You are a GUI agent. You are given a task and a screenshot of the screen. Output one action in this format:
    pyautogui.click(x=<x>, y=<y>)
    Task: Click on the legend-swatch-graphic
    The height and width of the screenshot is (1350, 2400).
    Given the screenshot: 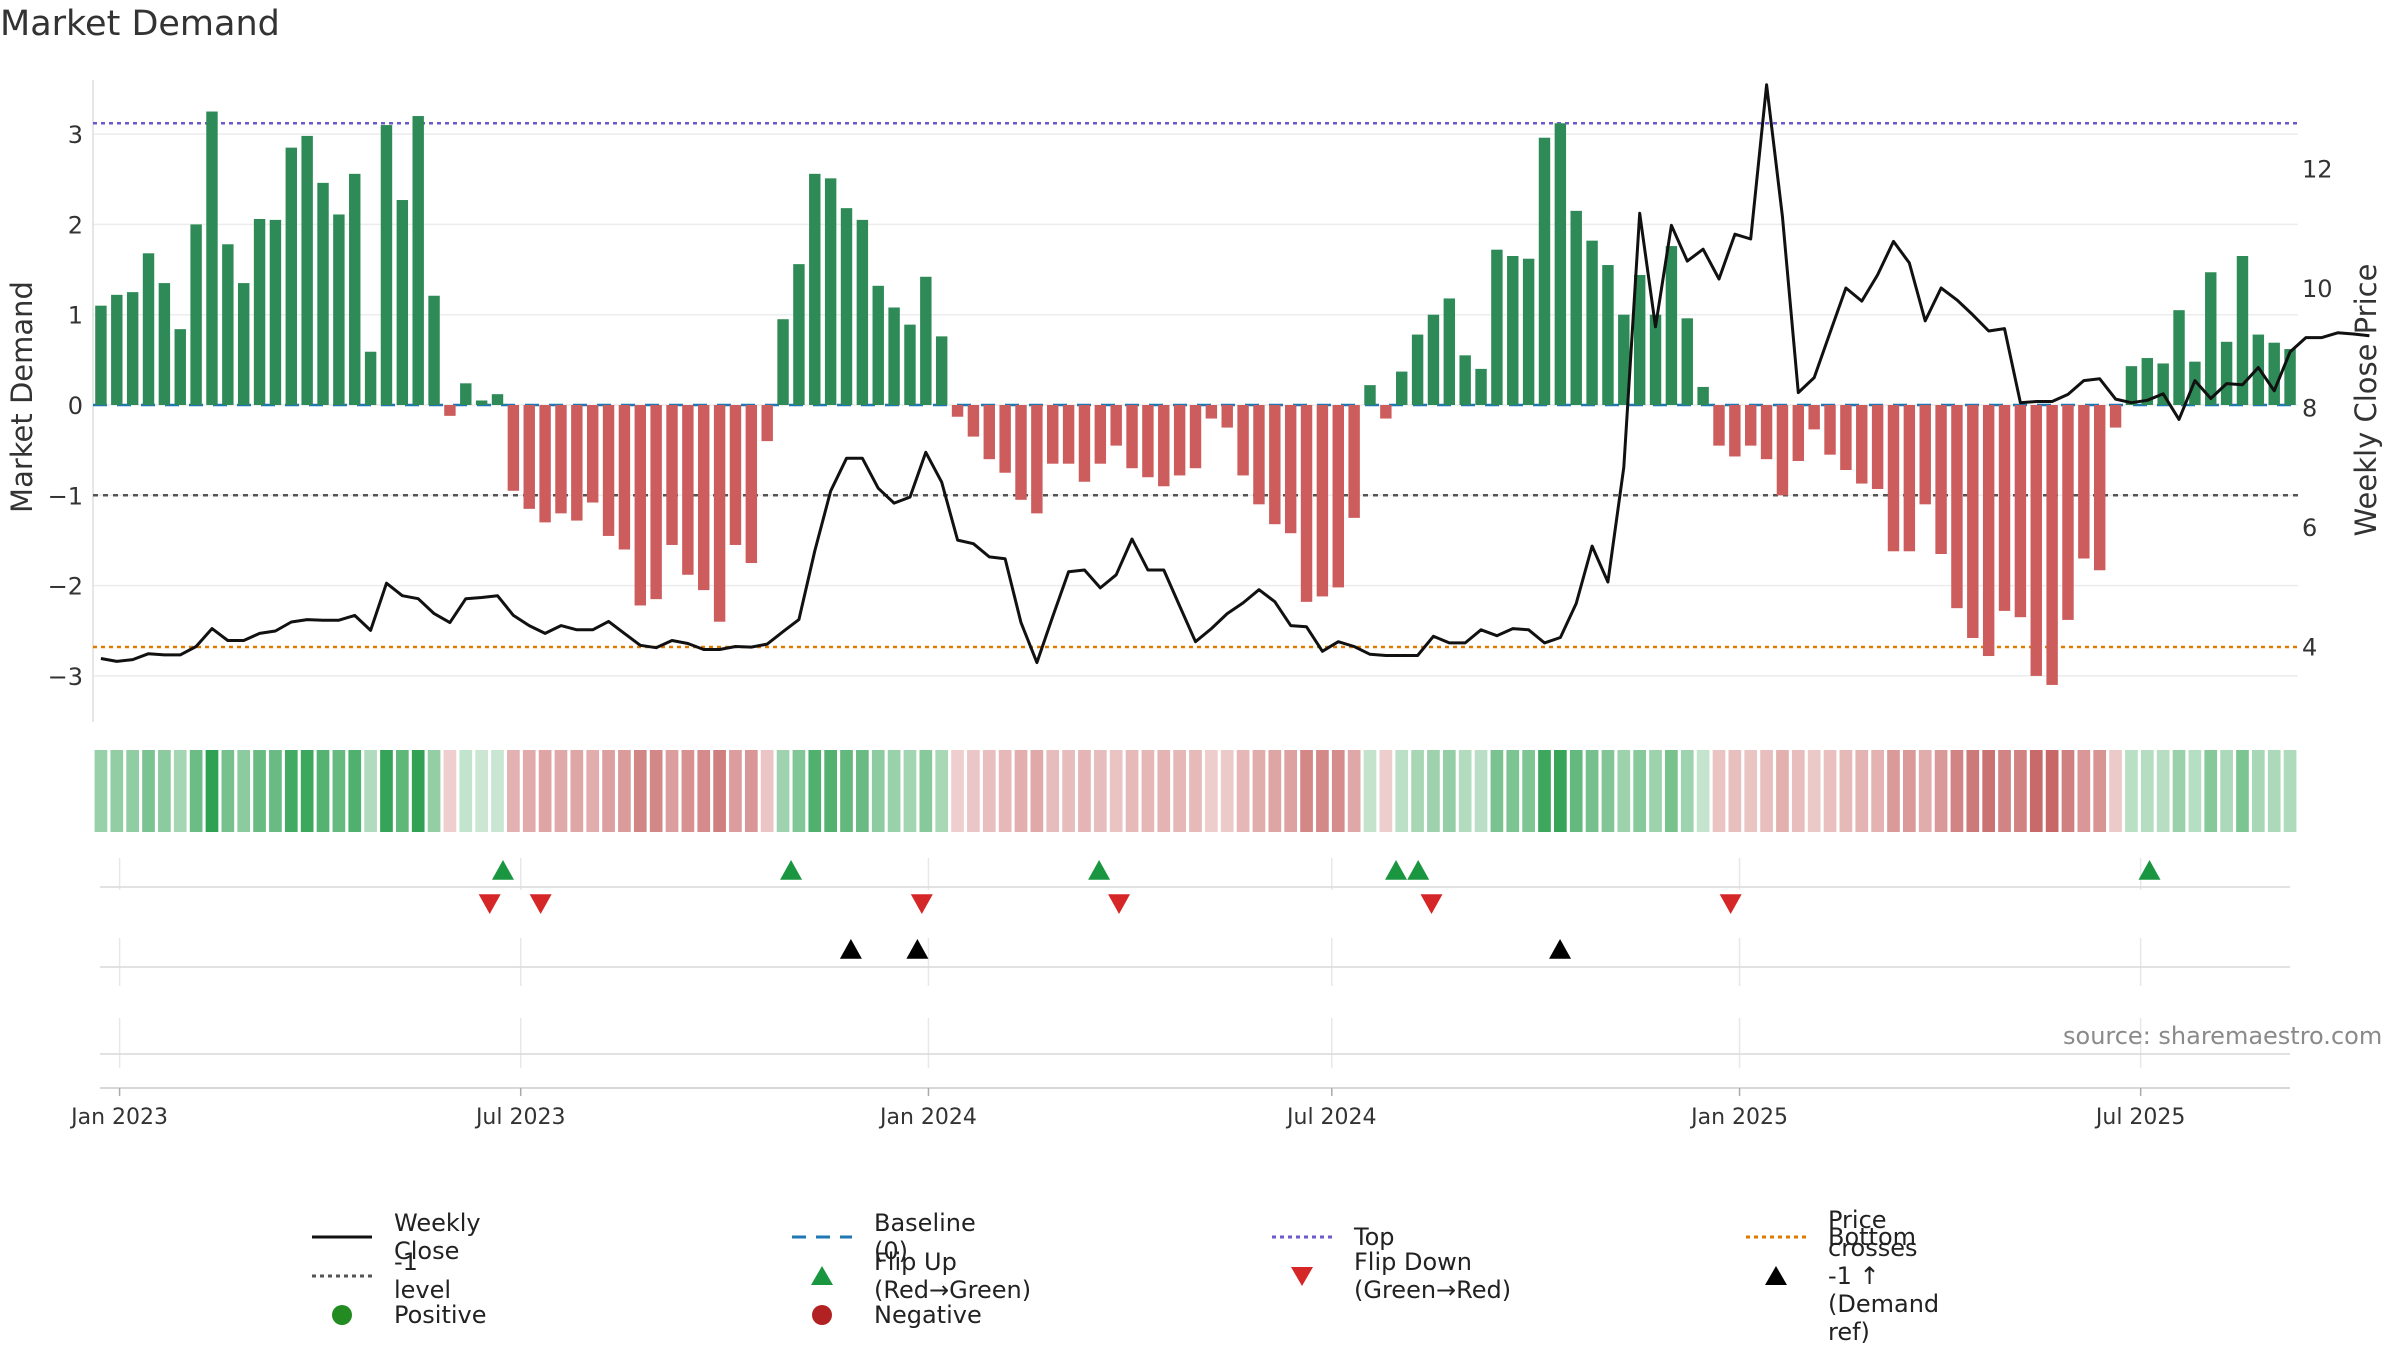 What is the action you would take?
    pyautogui.click(x=342, y=1276)
    